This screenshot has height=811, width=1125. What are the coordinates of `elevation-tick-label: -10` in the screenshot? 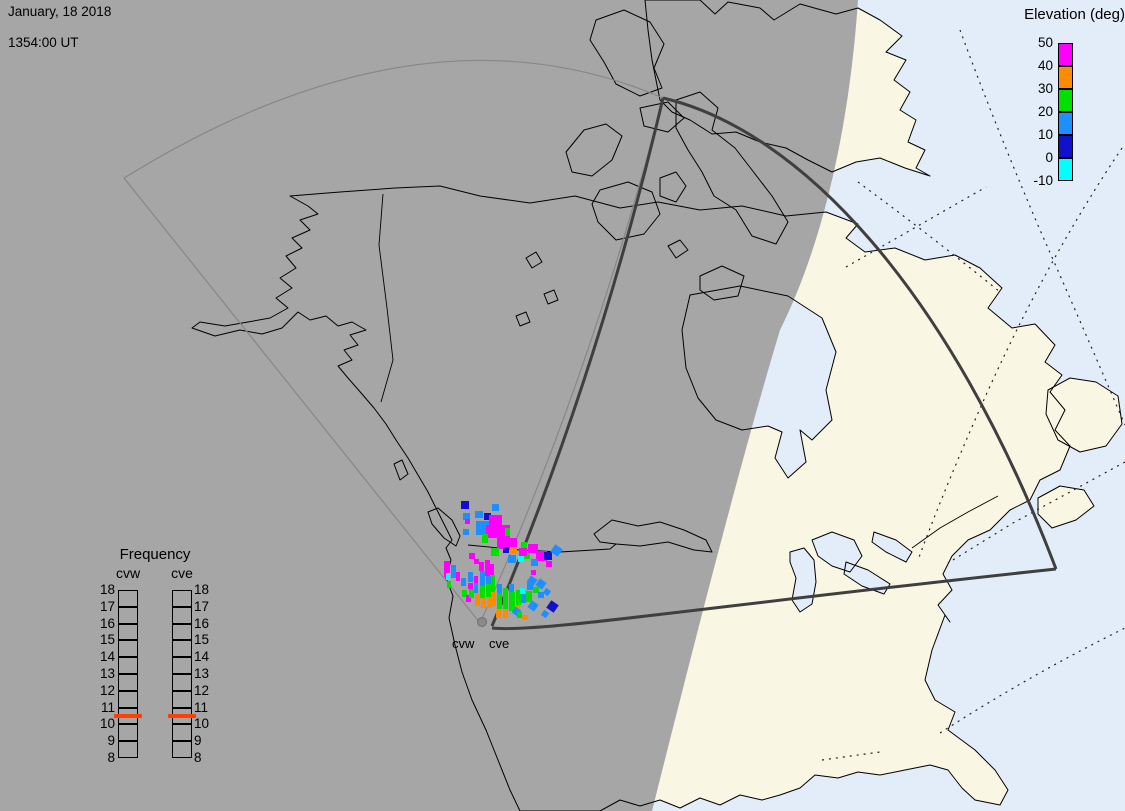 It's located at (1043, 180).